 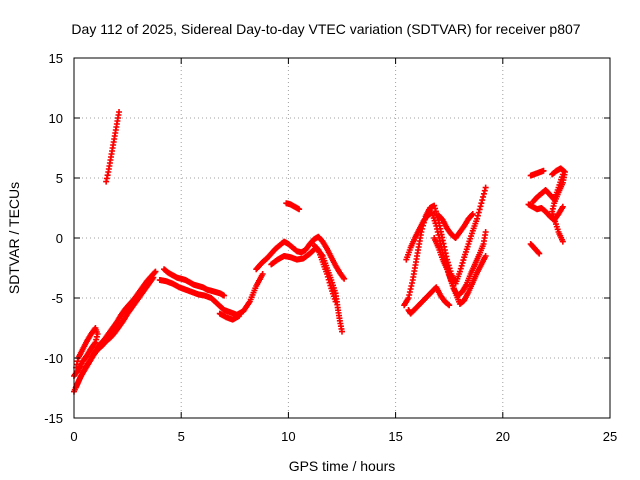 What do you see at coordinates (181, 436) in the screenshot?
I see `x-tick-label: 5` at bounding box center [181, 436].